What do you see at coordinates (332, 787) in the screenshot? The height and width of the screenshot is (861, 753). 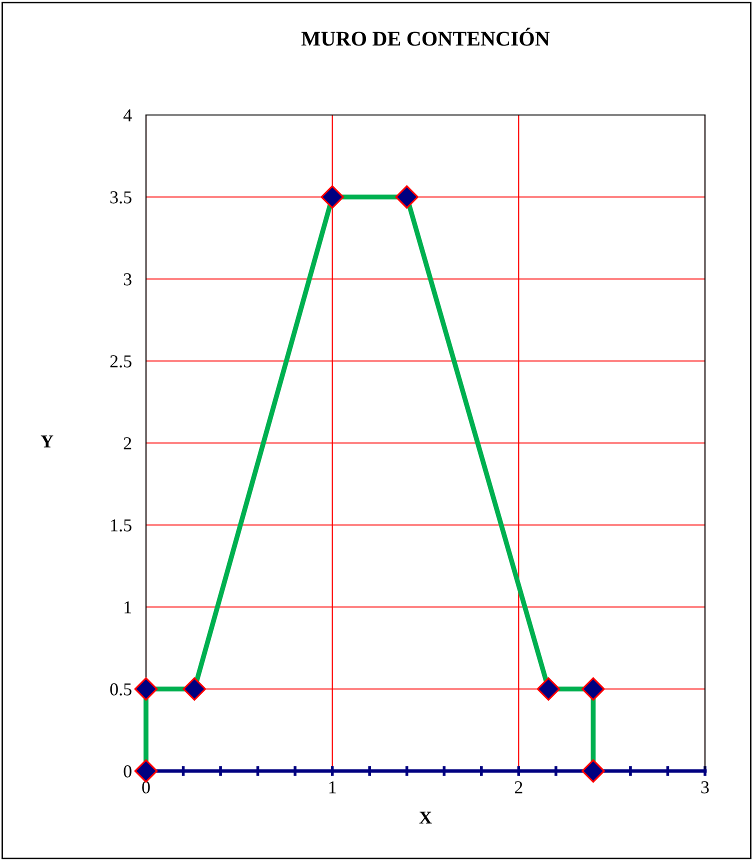 I see `x-tick-label: 1` at bounding box center [332, 787].